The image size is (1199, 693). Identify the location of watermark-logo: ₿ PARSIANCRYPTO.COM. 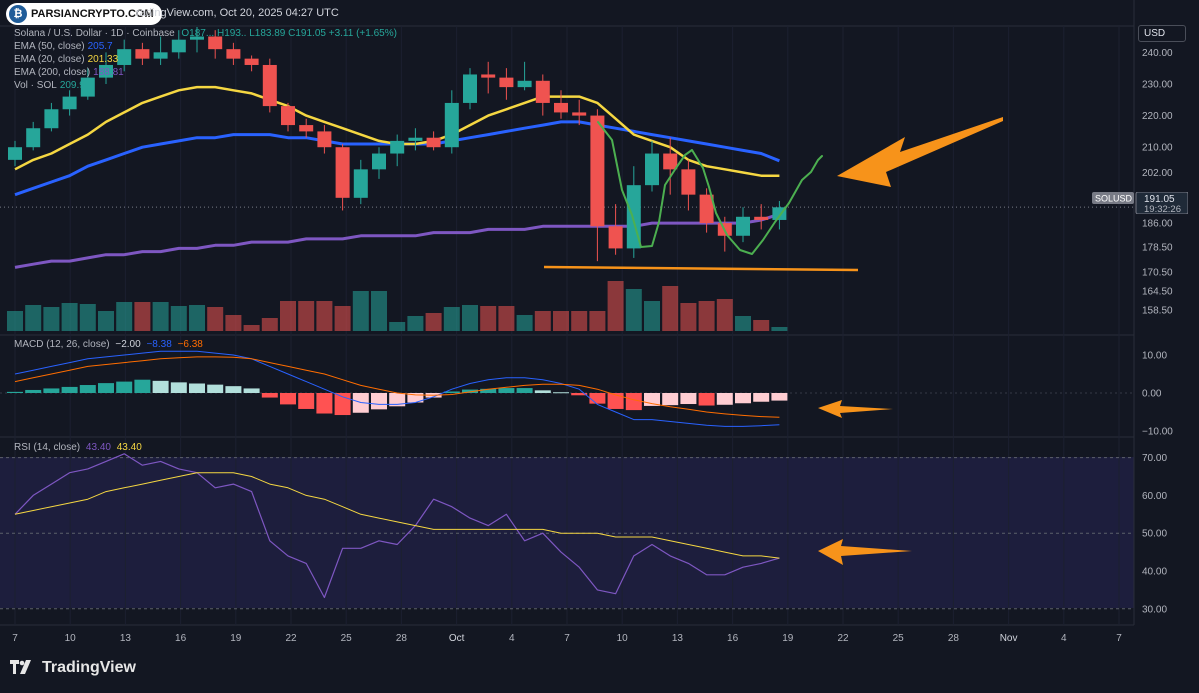
(84, 14).